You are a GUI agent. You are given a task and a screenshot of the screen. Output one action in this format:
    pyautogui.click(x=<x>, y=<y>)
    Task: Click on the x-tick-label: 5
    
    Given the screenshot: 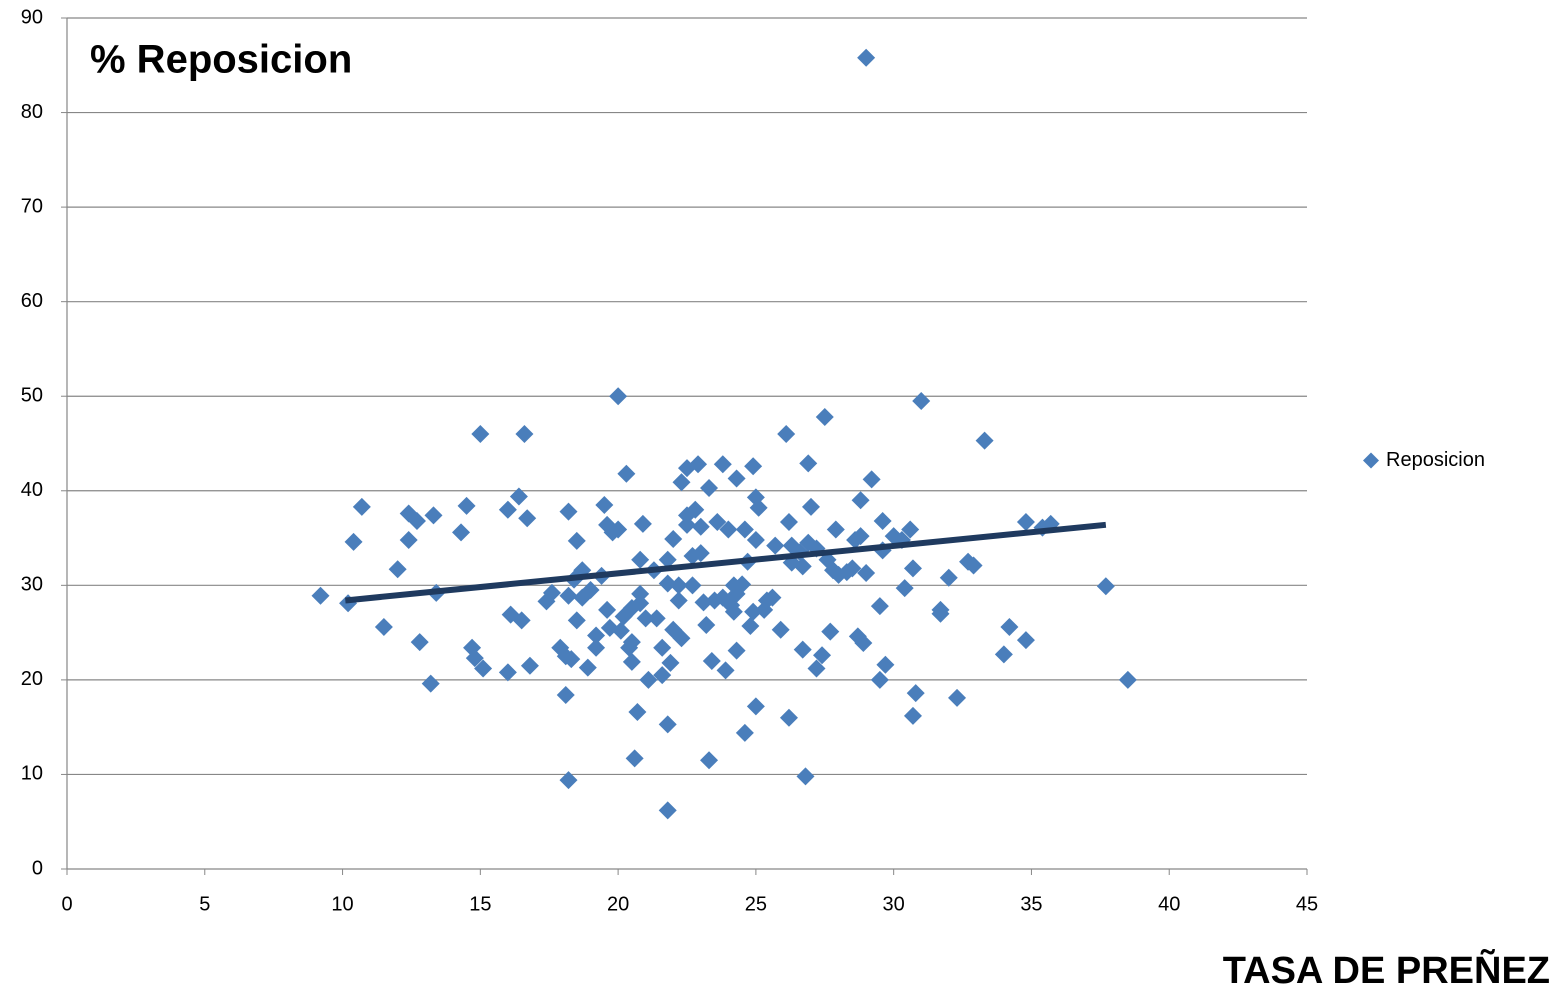 What is the action you would take?
    pyautogui.click(x=204, y=904)
    